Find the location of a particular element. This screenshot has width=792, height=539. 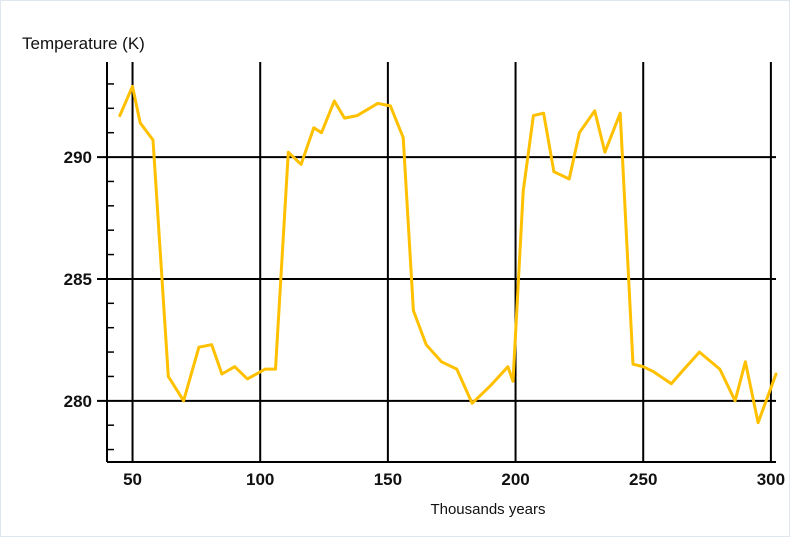

x-axis-label: Thousands years is located at coordinates (487, 509).